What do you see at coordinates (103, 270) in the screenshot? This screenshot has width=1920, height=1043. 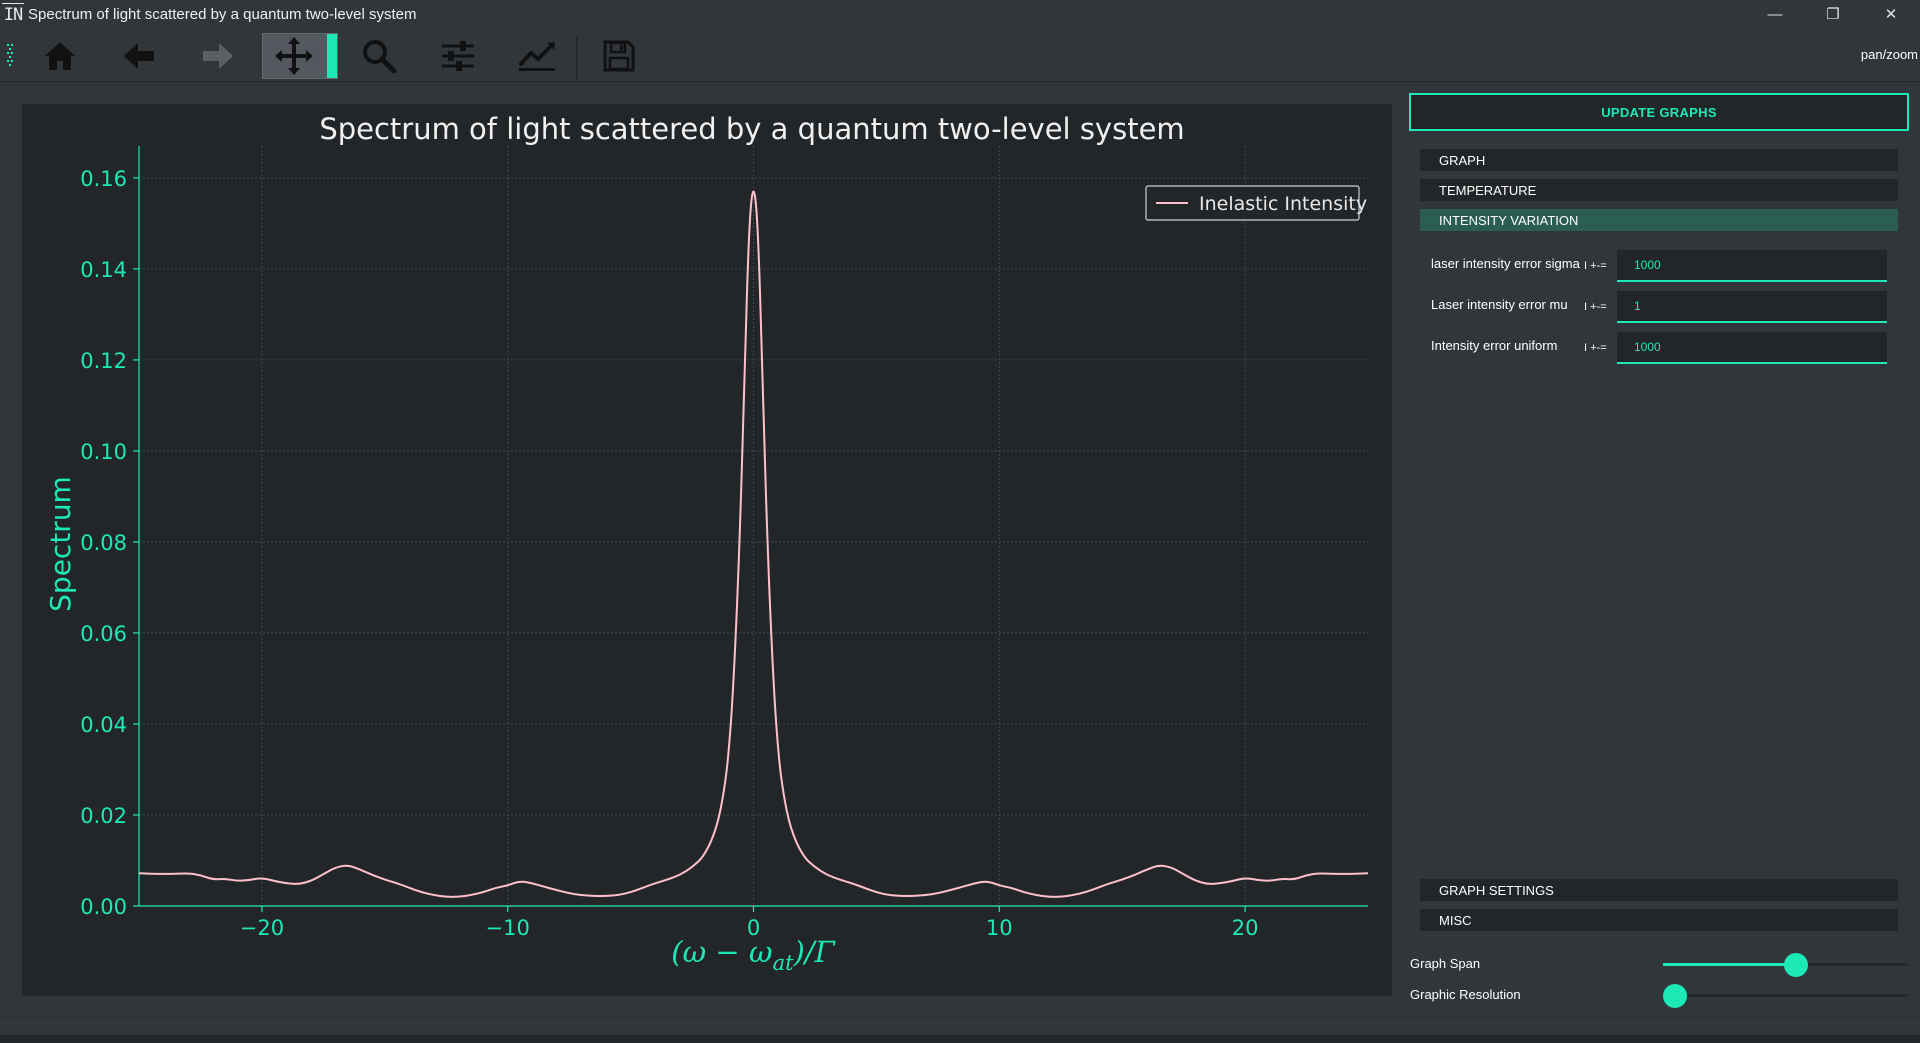 I see `y-tick-label: 0.14` at bounding box center [103, 270].